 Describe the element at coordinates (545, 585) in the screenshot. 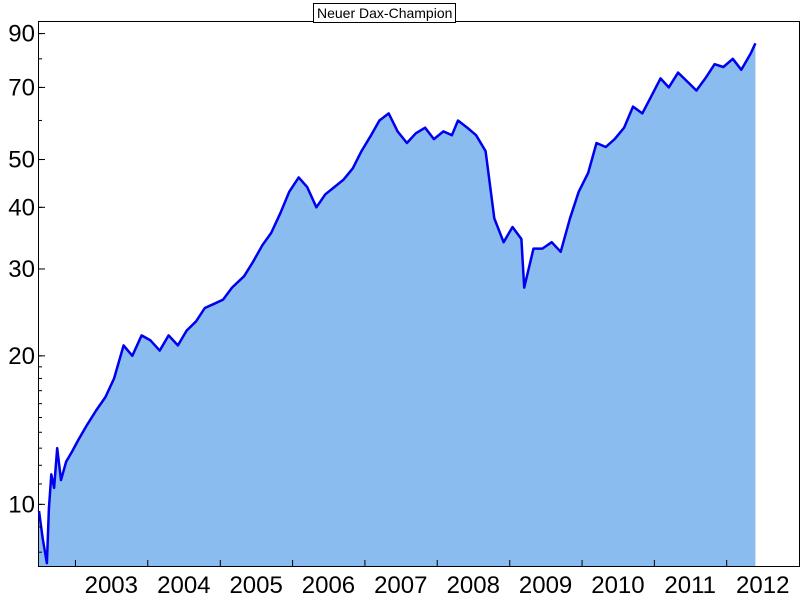

I see `x-tick-label: 2009` at that location.